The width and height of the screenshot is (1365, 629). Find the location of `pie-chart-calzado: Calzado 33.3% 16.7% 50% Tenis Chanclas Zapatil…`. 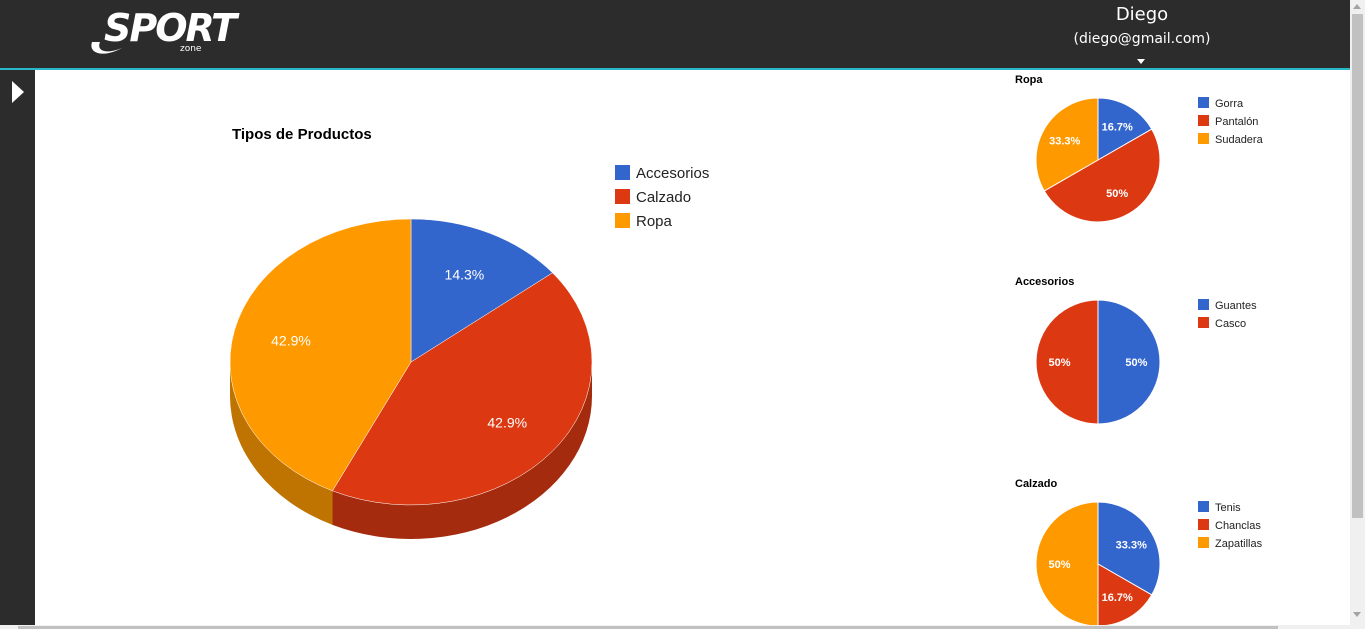

pie-chart-calzado: Calzado 33.3% 16.7% 50% Tenis Chanclas Zapatil… is located at coordinates (1139, 551).